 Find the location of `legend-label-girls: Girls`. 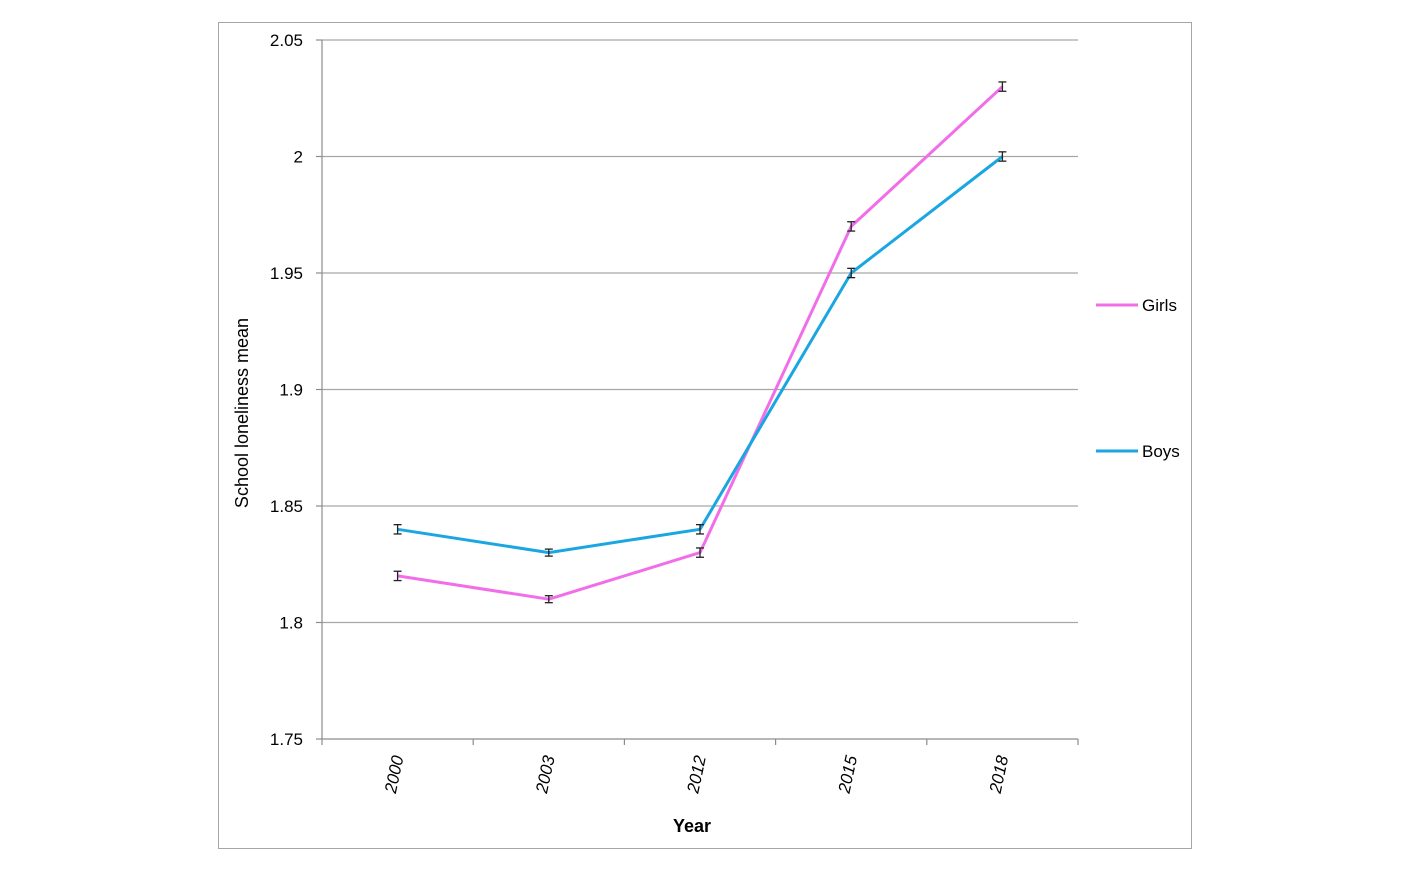

legend-label-girls: Girls is located at coordinates (1159, 305).